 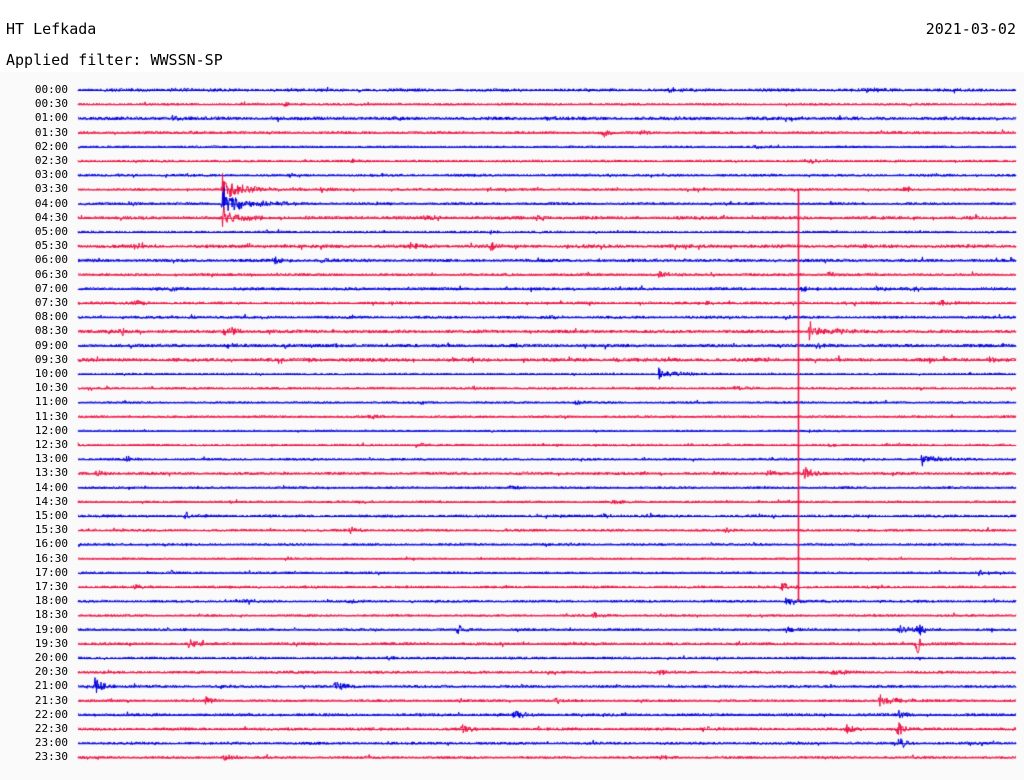 What do you see at coordinates (51, 530) in the screenshot?
I see `time-label: 15:30` at bounding box center [51, 530].